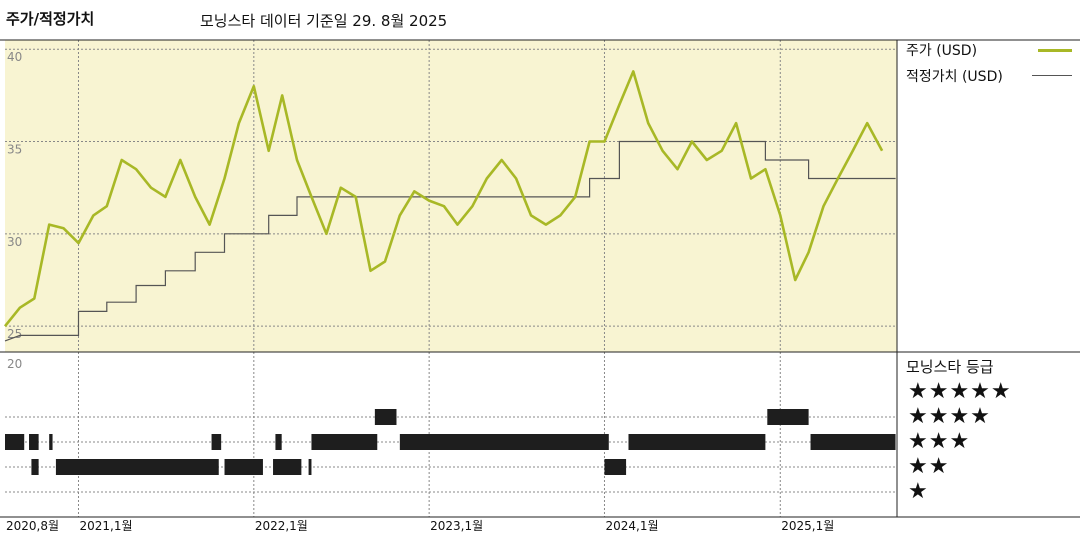 The image size is (1080, 540). I want to click on y-tick-label: 40, so click(14, 57).